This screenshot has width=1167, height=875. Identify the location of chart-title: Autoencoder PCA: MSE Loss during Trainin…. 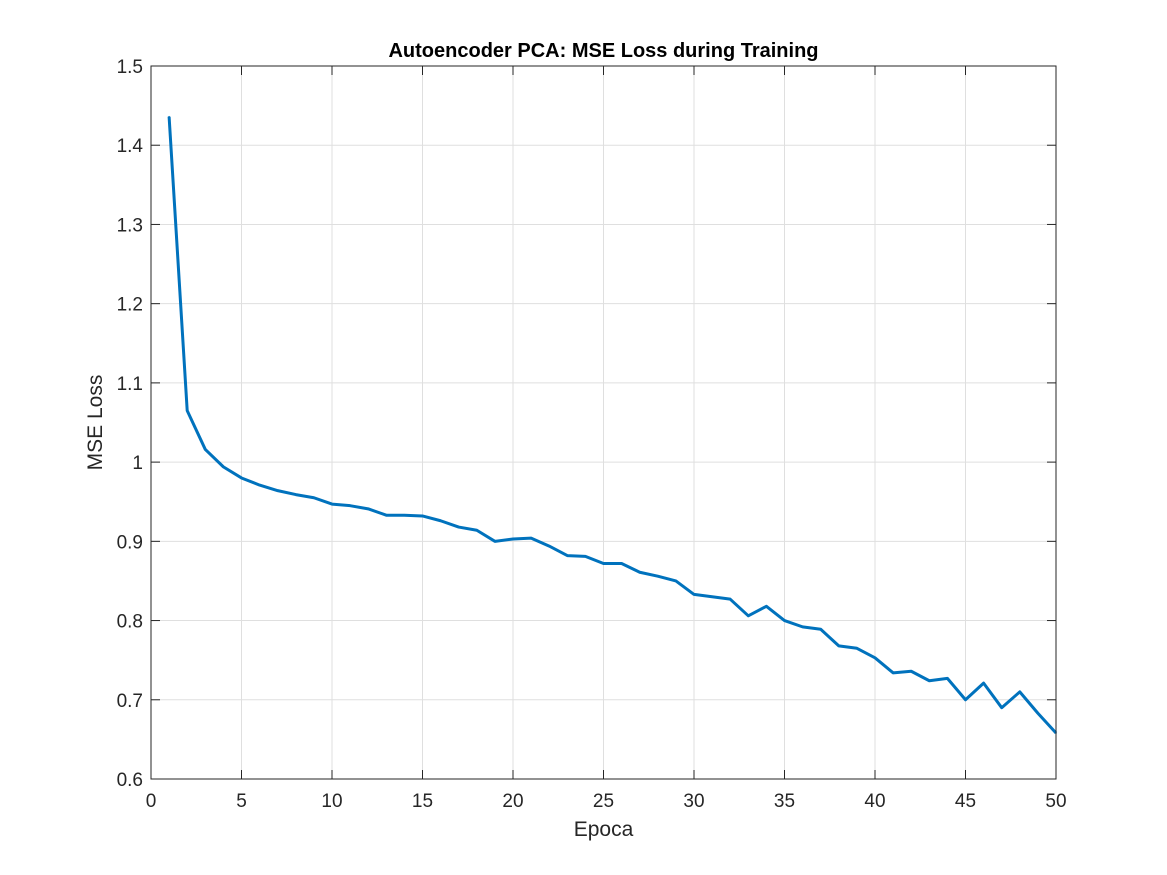
(603, 51).